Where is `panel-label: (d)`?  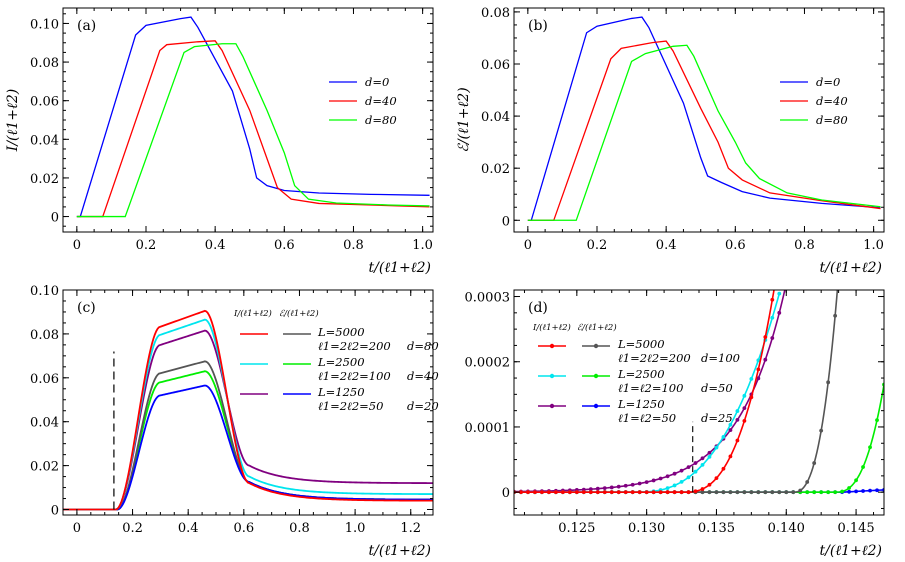
panel-label: (d) is located at coordinates (538, 308).